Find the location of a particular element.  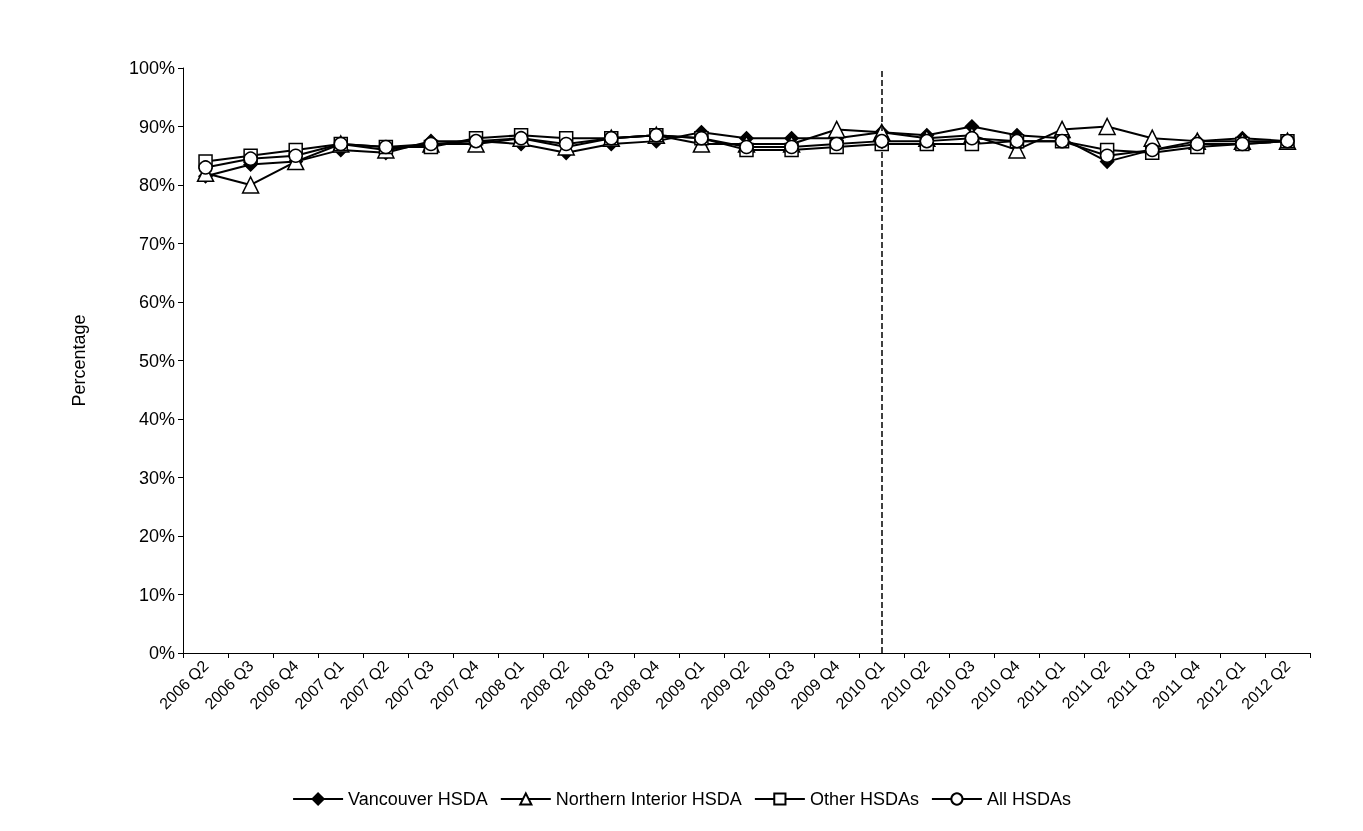

y-tick-label: 50% is located at coordinates (156, 360).